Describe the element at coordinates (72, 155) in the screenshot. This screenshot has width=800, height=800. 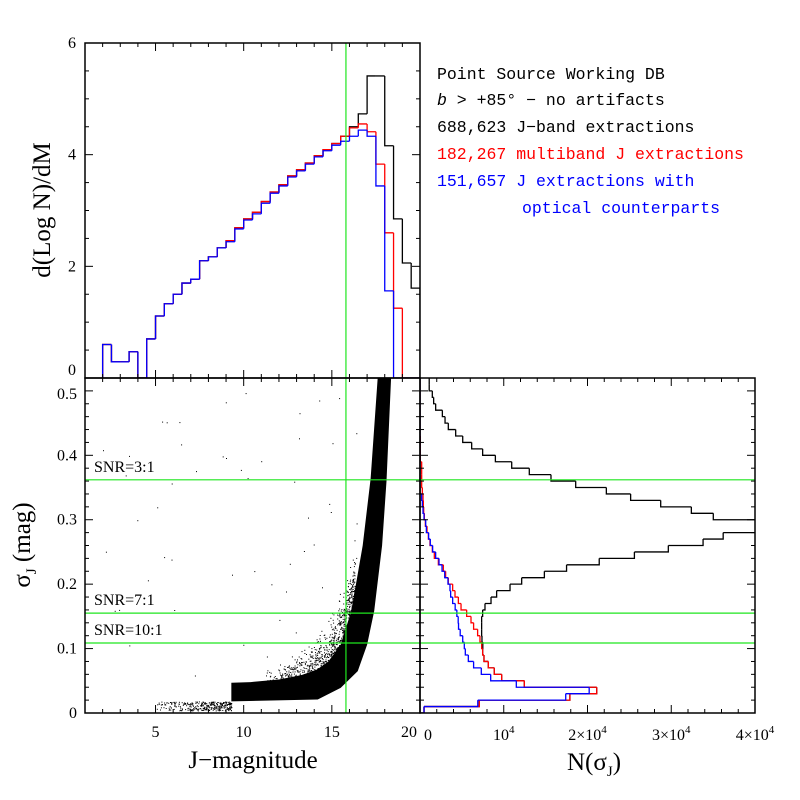
I see `top-y-tick-label: 4` at that location.